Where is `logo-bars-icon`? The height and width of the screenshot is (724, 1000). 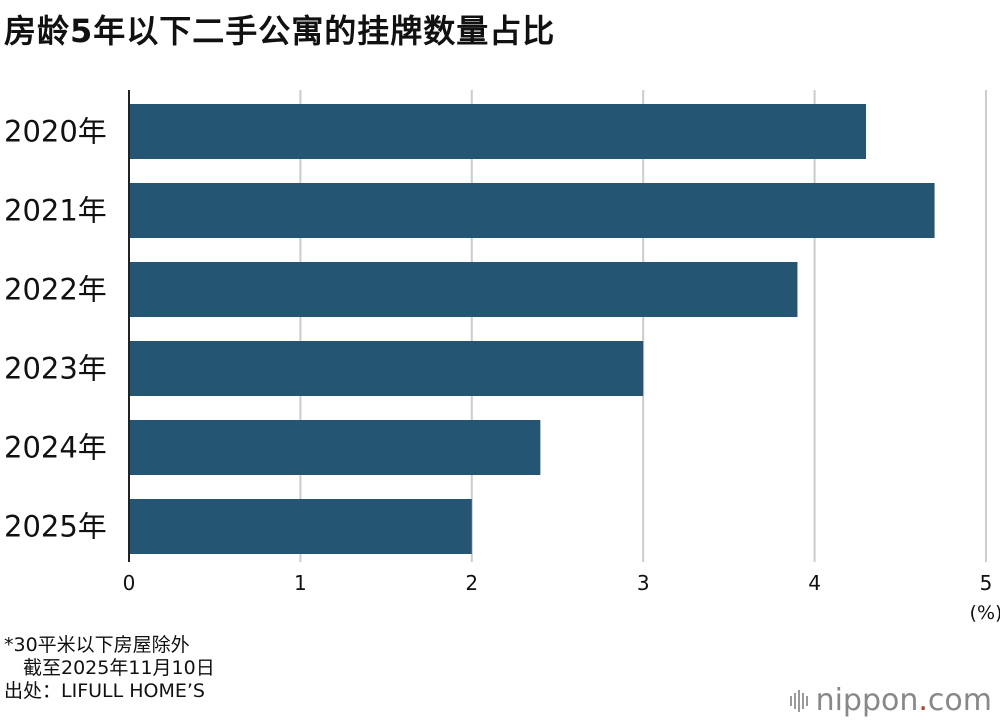
logo-bars-icon is located at coordinates (798, 700).